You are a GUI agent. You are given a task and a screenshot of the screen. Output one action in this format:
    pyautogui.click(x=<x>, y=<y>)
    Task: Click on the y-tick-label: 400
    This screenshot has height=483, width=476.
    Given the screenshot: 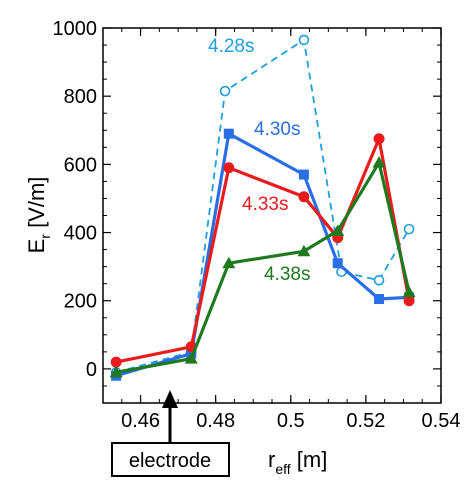 What is the action you would take?
    pyautogui.click(x=80, y=234)
    